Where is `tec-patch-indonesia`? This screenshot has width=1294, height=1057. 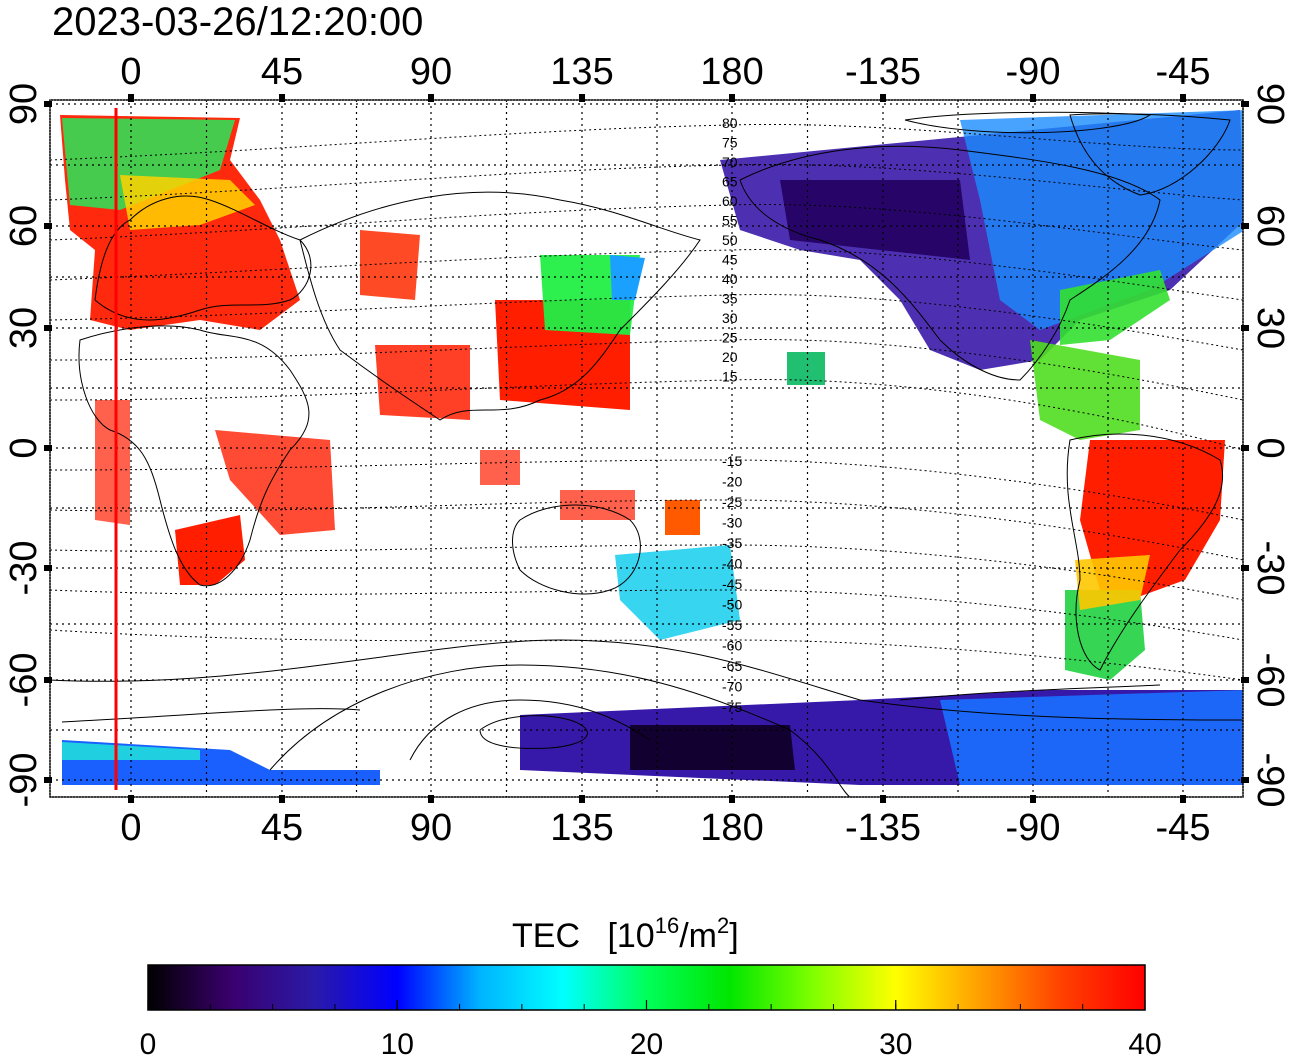 tec-patch-indonesia is located at coordinates (500, 467).